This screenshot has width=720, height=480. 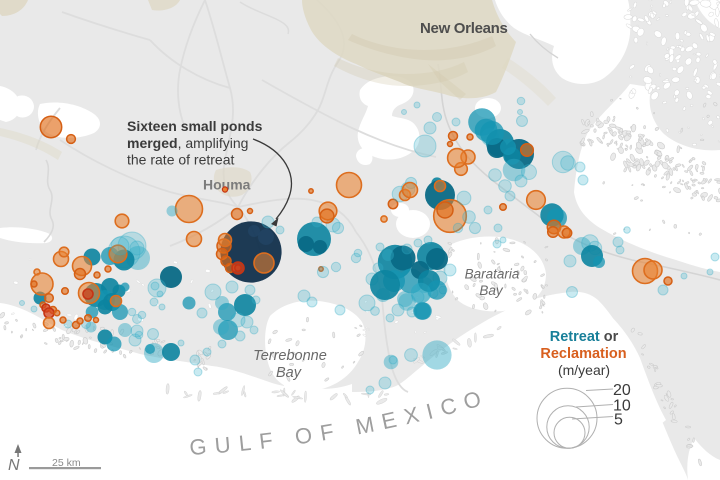 What do you see at coordinates (14, 465) in the screenshot?
I see `svg-text: N` at bounding box center [14, 465].